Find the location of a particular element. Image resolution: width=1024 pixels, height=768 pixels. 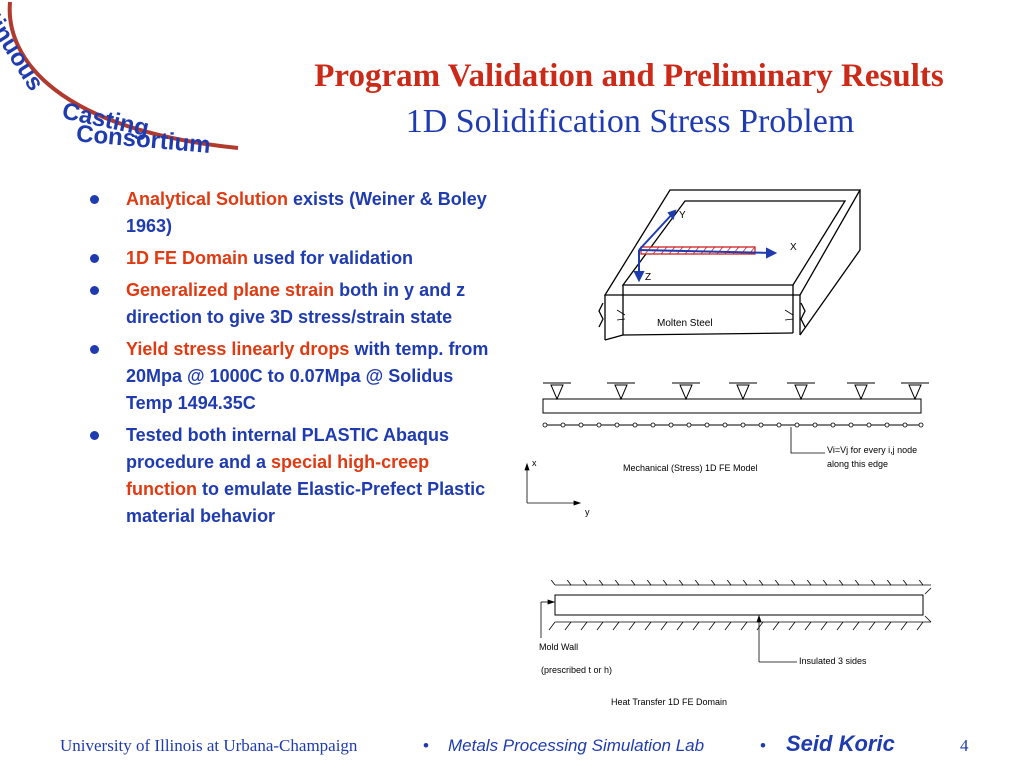

bullet-highlight: 1D FE Domain is located at coordinates (187, 258).